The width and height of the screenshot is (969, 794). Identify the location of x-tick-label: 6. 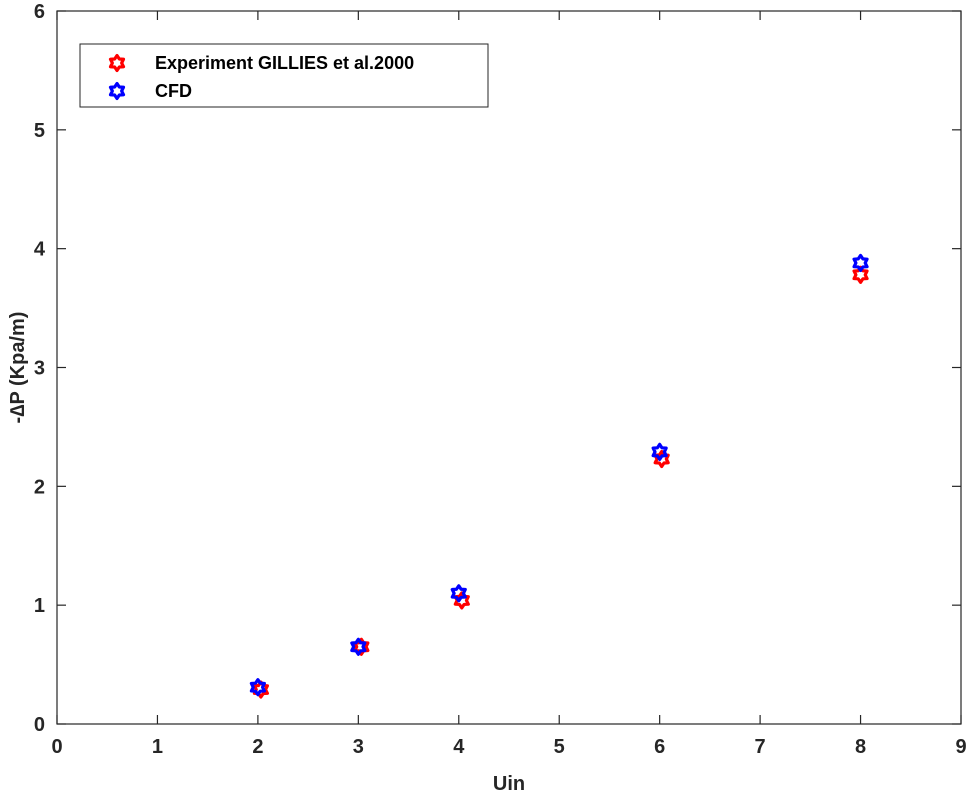
(659, 747).